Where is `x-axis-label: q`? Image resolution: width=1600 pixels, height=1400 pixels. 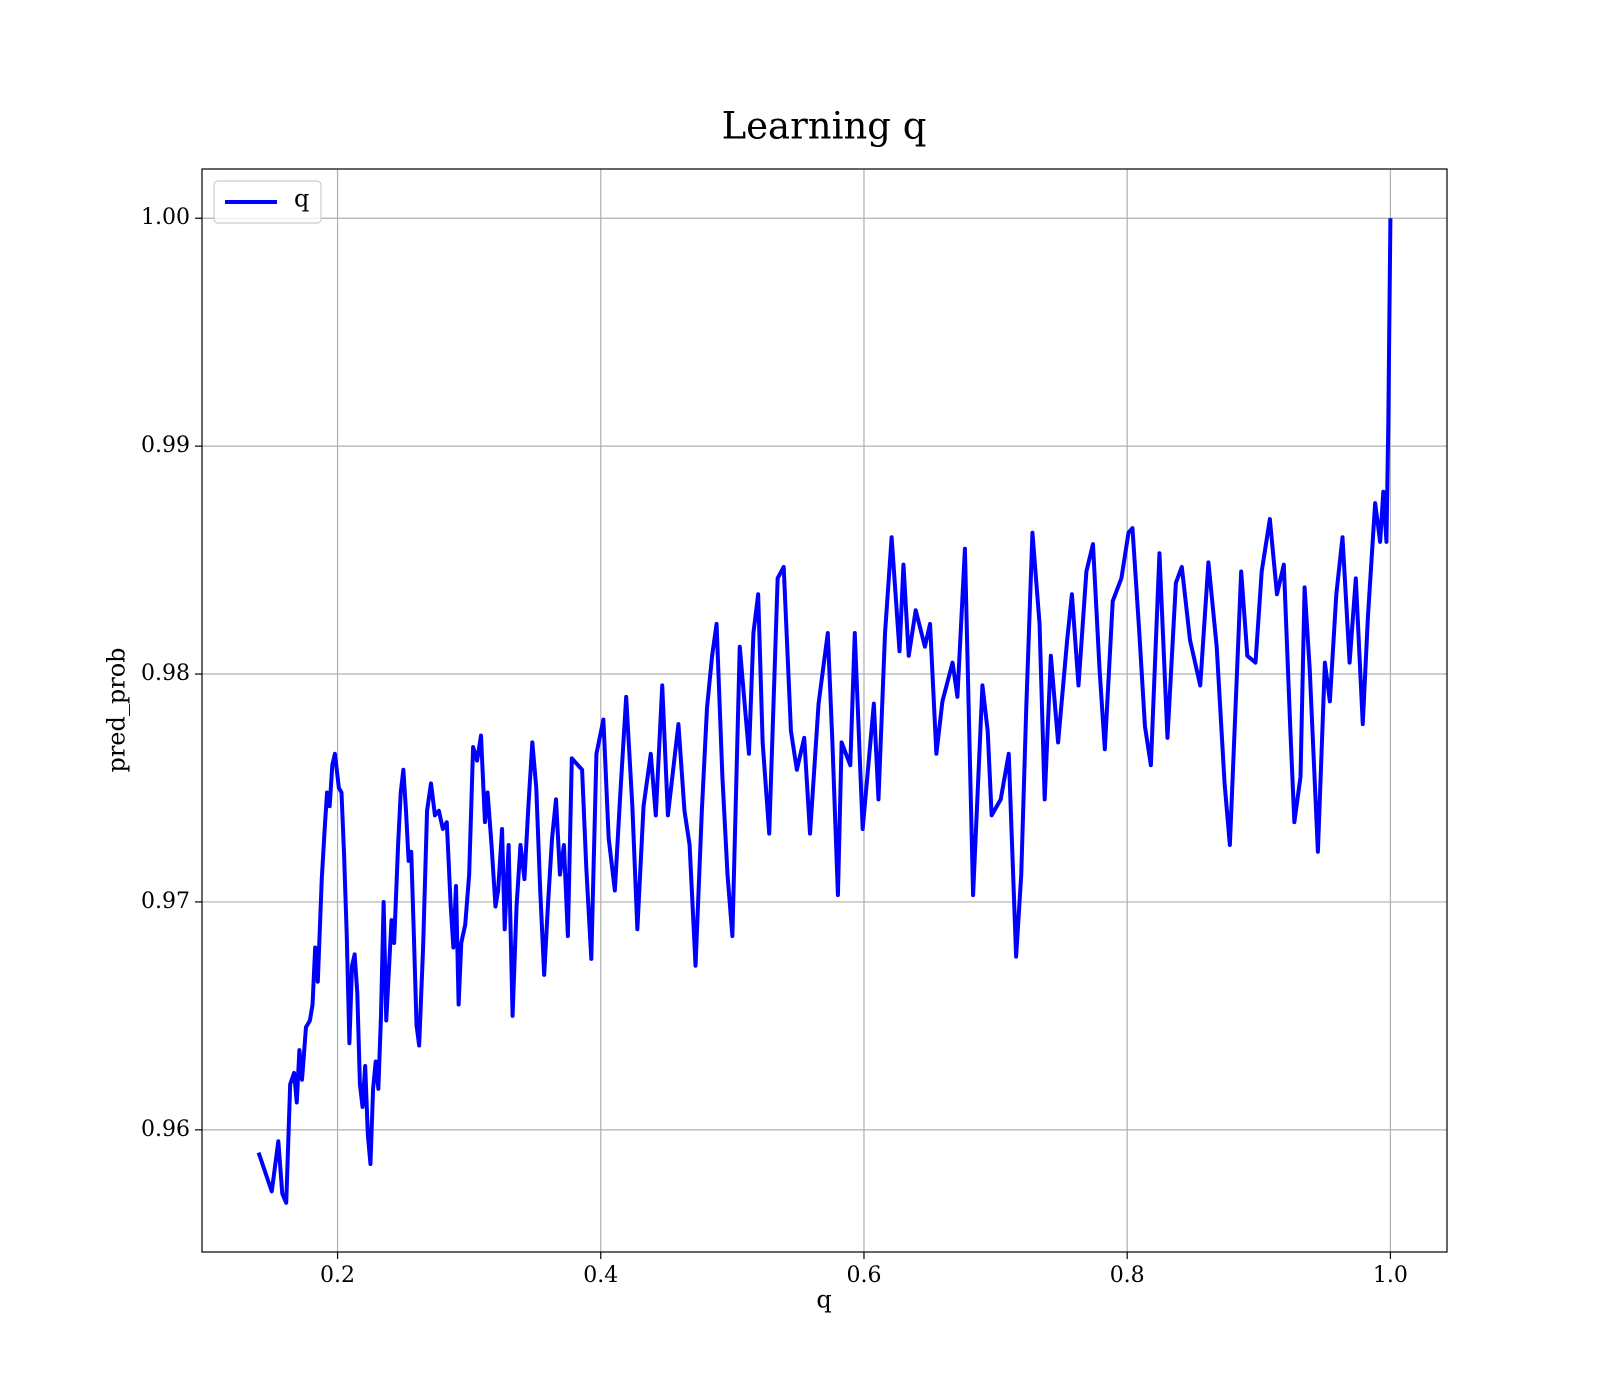 x-axis-label: q is located at coordinates (823, 1300).